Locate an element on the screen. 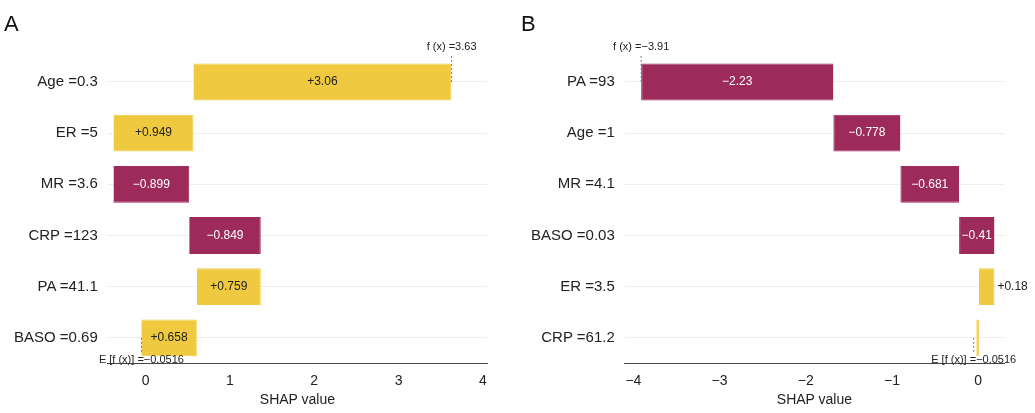  annotation: f (x) =−3.91 is located at coordinates (641, 45).